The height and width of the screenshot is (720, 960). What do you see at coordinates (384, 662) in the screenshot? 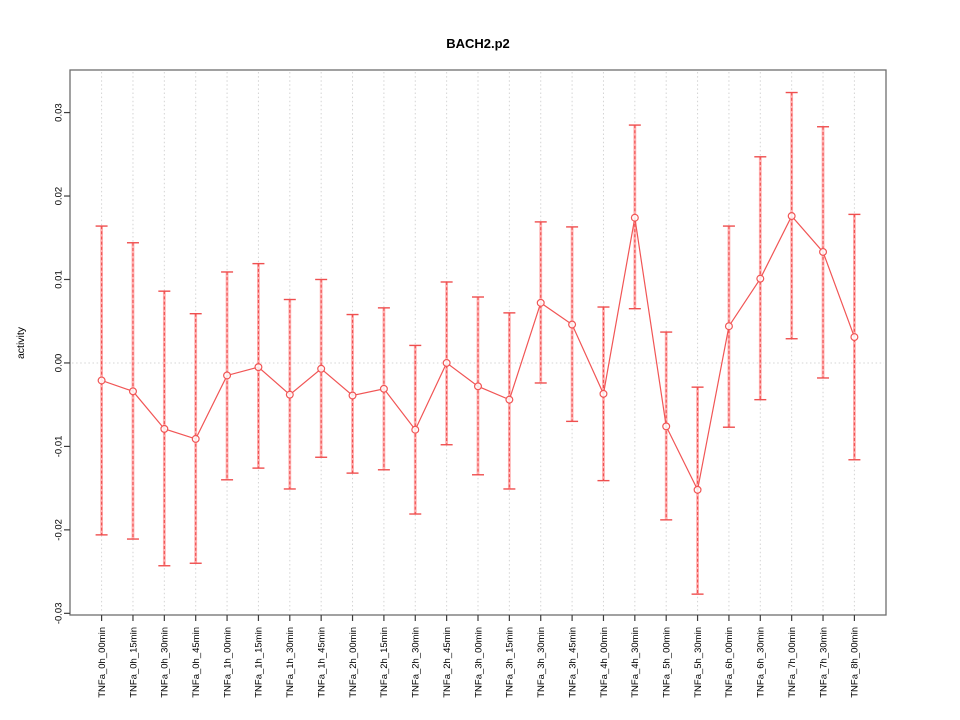
I see `x-tick-label: TNFa_2h_15min` at bounding box center [384, 662].